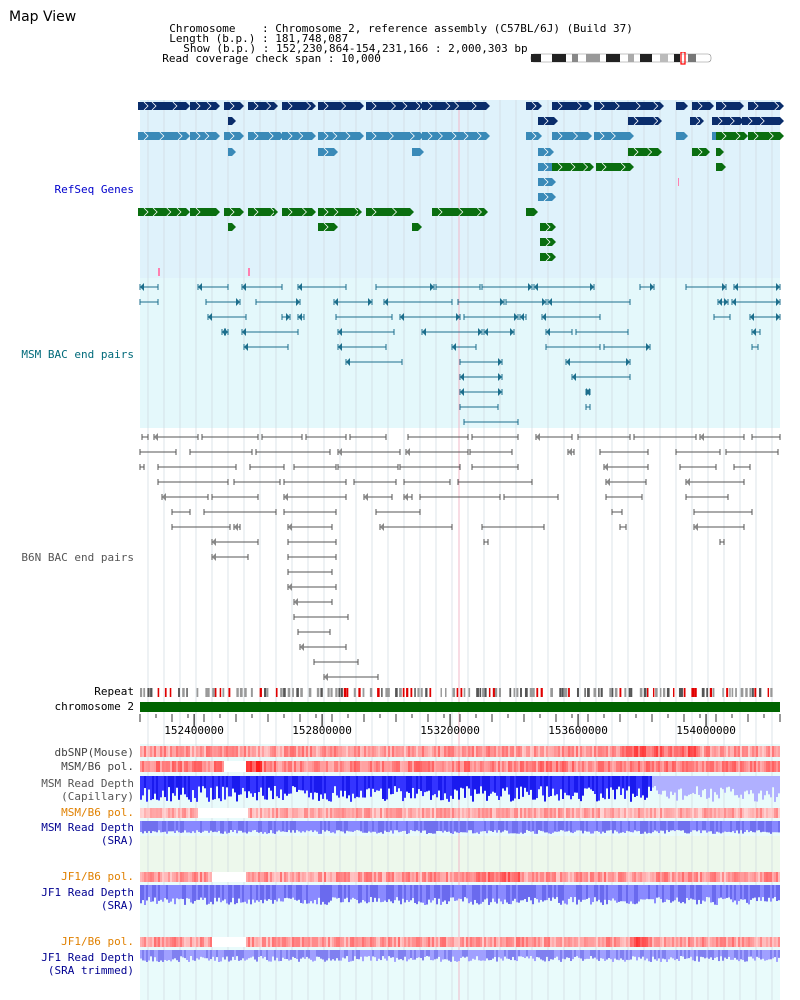  I want to click on refseq-gene, so click(726, 121).